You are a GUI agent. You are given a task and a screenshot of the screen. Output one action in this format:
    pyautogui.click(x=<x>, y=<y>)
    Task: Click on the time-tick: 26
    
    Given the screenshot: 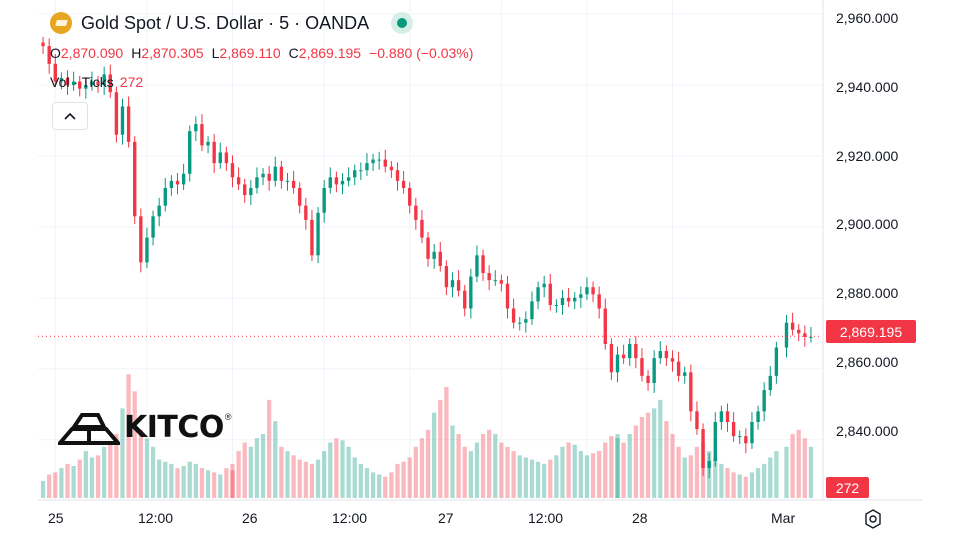 What is the action you would take?
    pyautogui.click(x=250, y=518)
    